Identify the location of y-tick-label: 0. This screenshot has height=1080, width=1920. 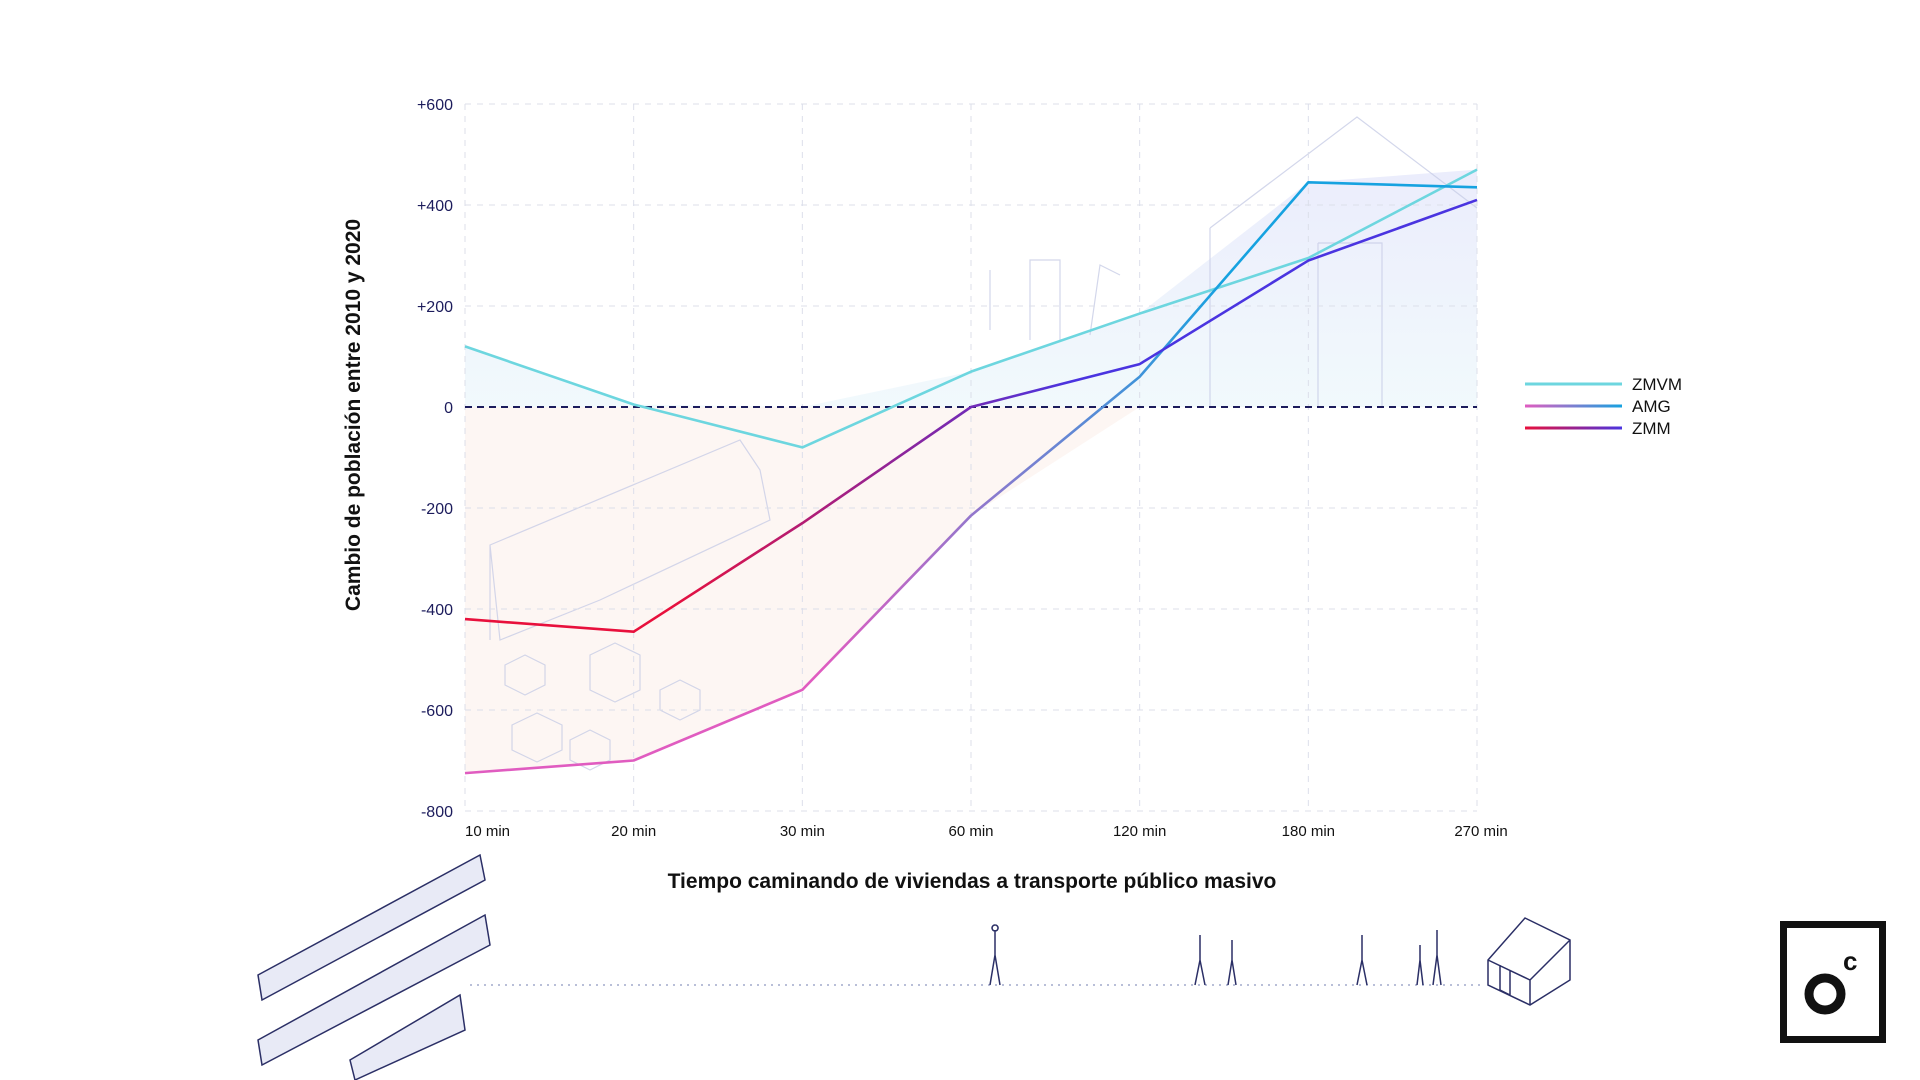
(448, 408).